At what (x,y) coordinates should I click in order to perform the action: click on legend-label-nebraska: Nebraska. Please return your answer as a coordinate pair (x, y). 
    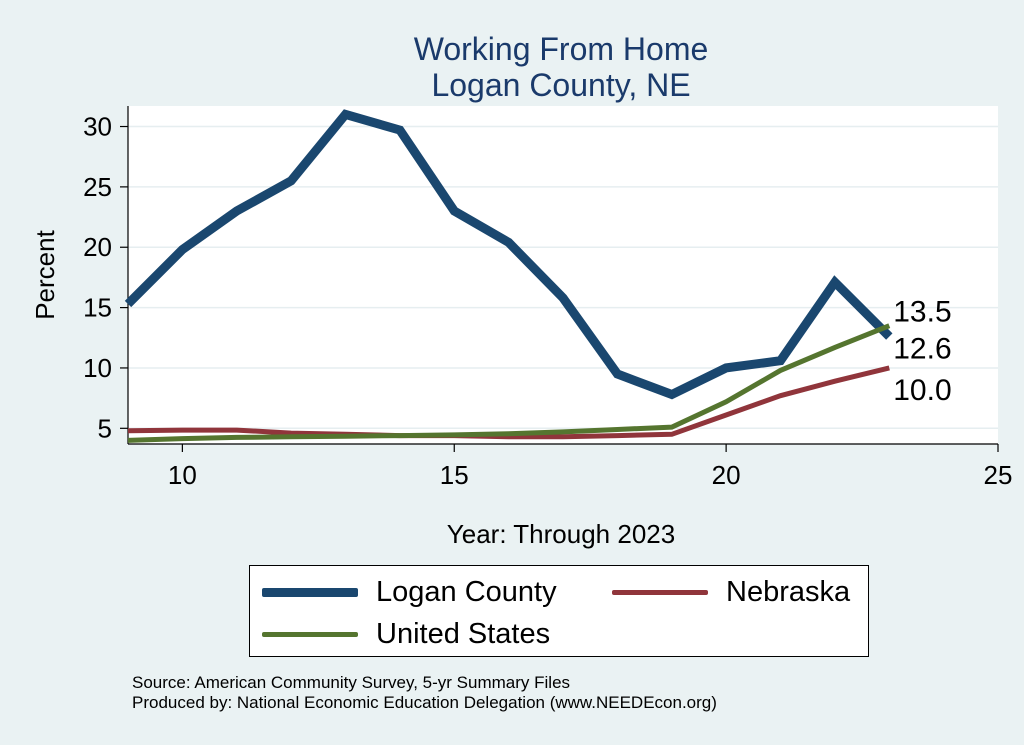
    Looking at the image, I should click on (788, 592).